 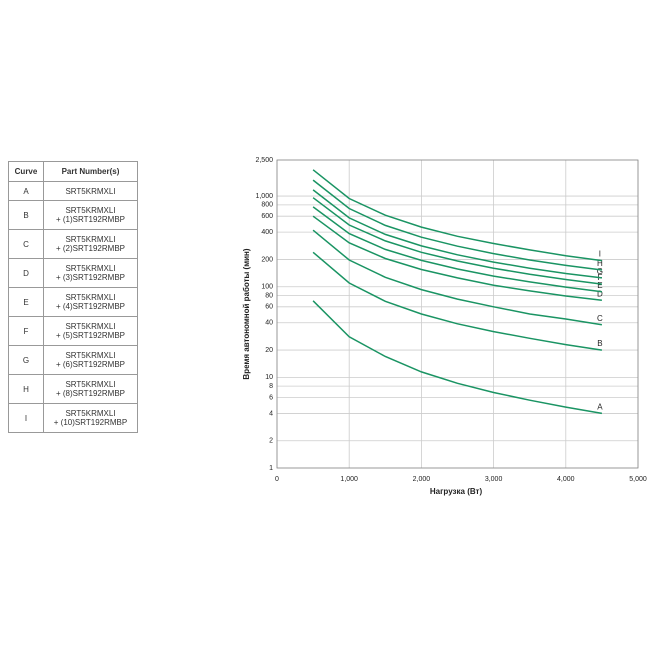 I want to click on y-tick-label: 1, so click(x=271, y=468).